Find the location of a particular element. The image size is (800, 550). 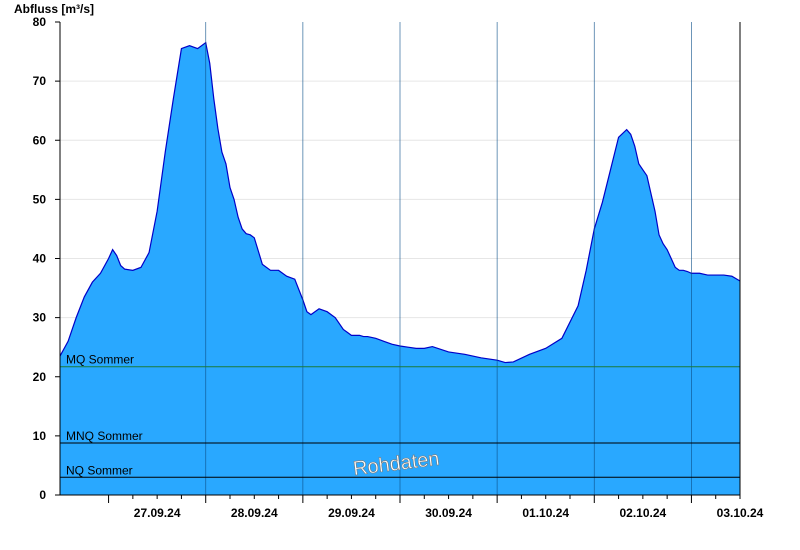

y-tick-label-40: 40 is located at coordinates (40, 259).